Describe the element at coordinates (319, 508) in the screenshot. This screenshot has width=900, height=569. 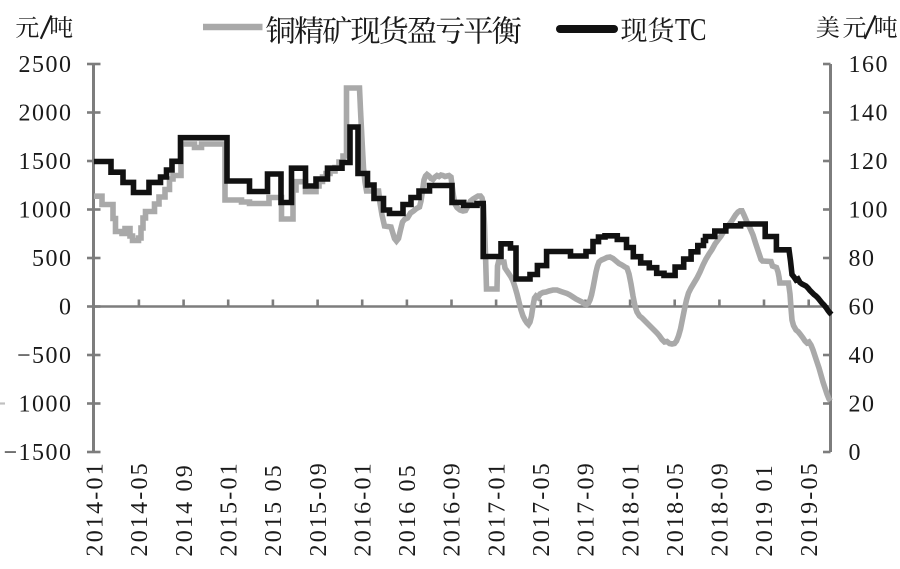
I see `svg-text: 2015-09` at that location.